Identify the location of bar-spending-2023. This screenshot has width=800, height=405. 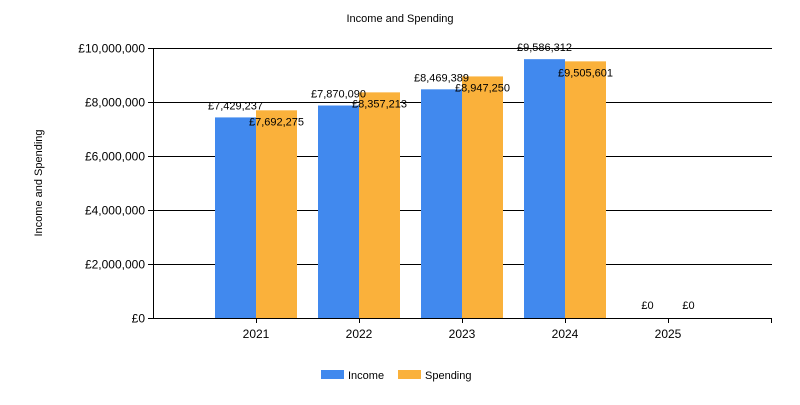
(482, 197).